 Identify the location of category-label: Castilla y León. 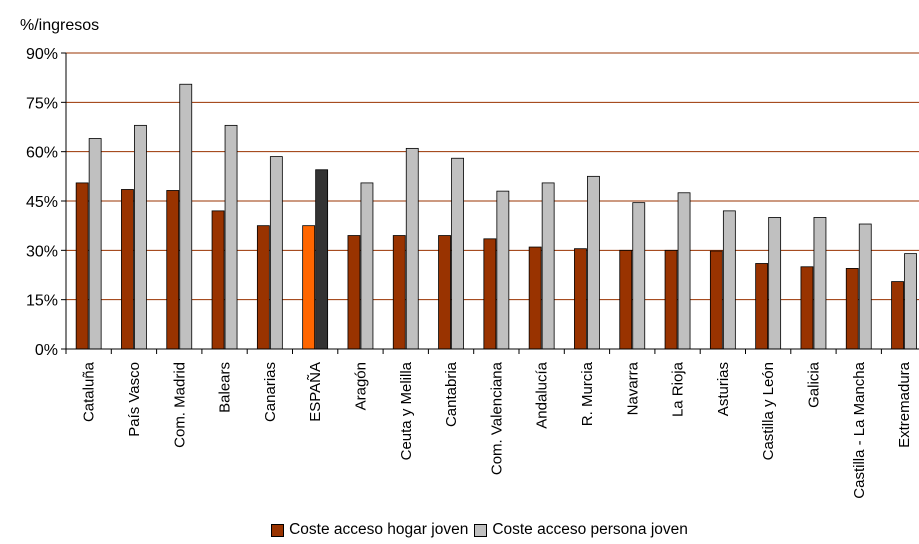
(768, 411).